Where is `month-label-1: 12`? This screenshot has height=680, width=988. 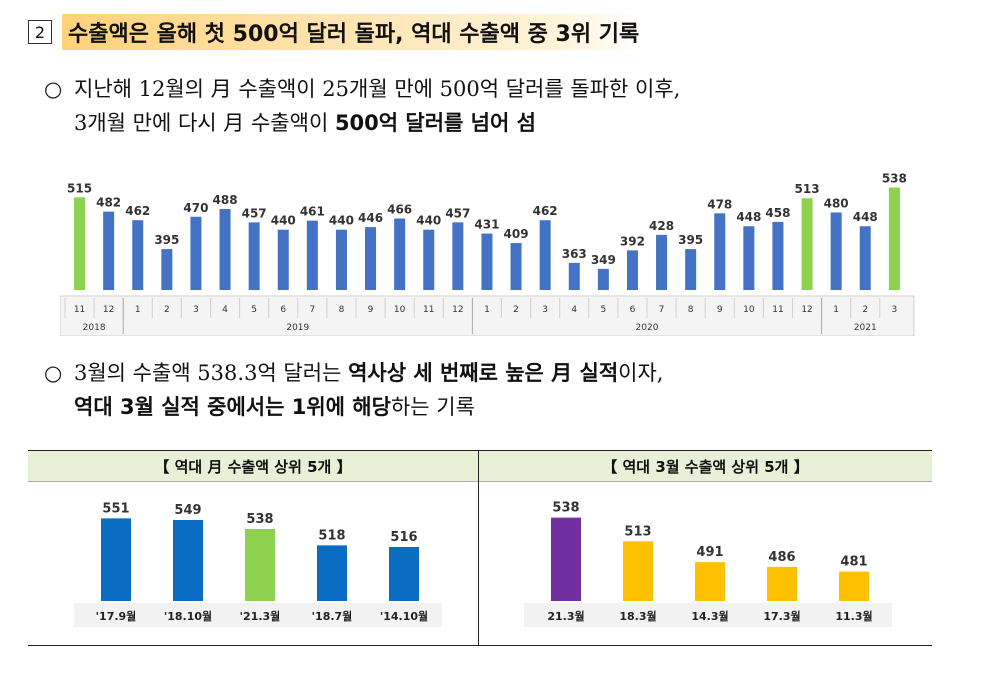
month-label-1: 12 is located at coordinates (108, 310).